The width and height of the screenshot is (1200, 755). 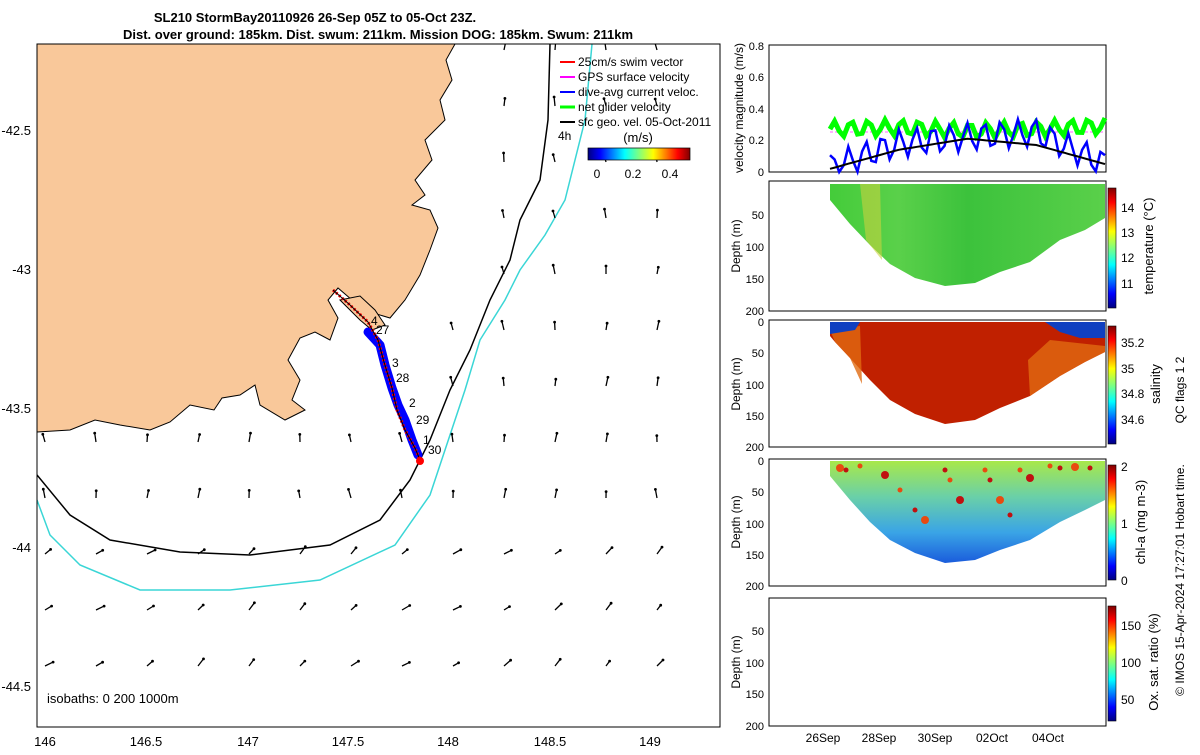 I want to click on colorbar-tick: 0, so click(x=597, y=174).